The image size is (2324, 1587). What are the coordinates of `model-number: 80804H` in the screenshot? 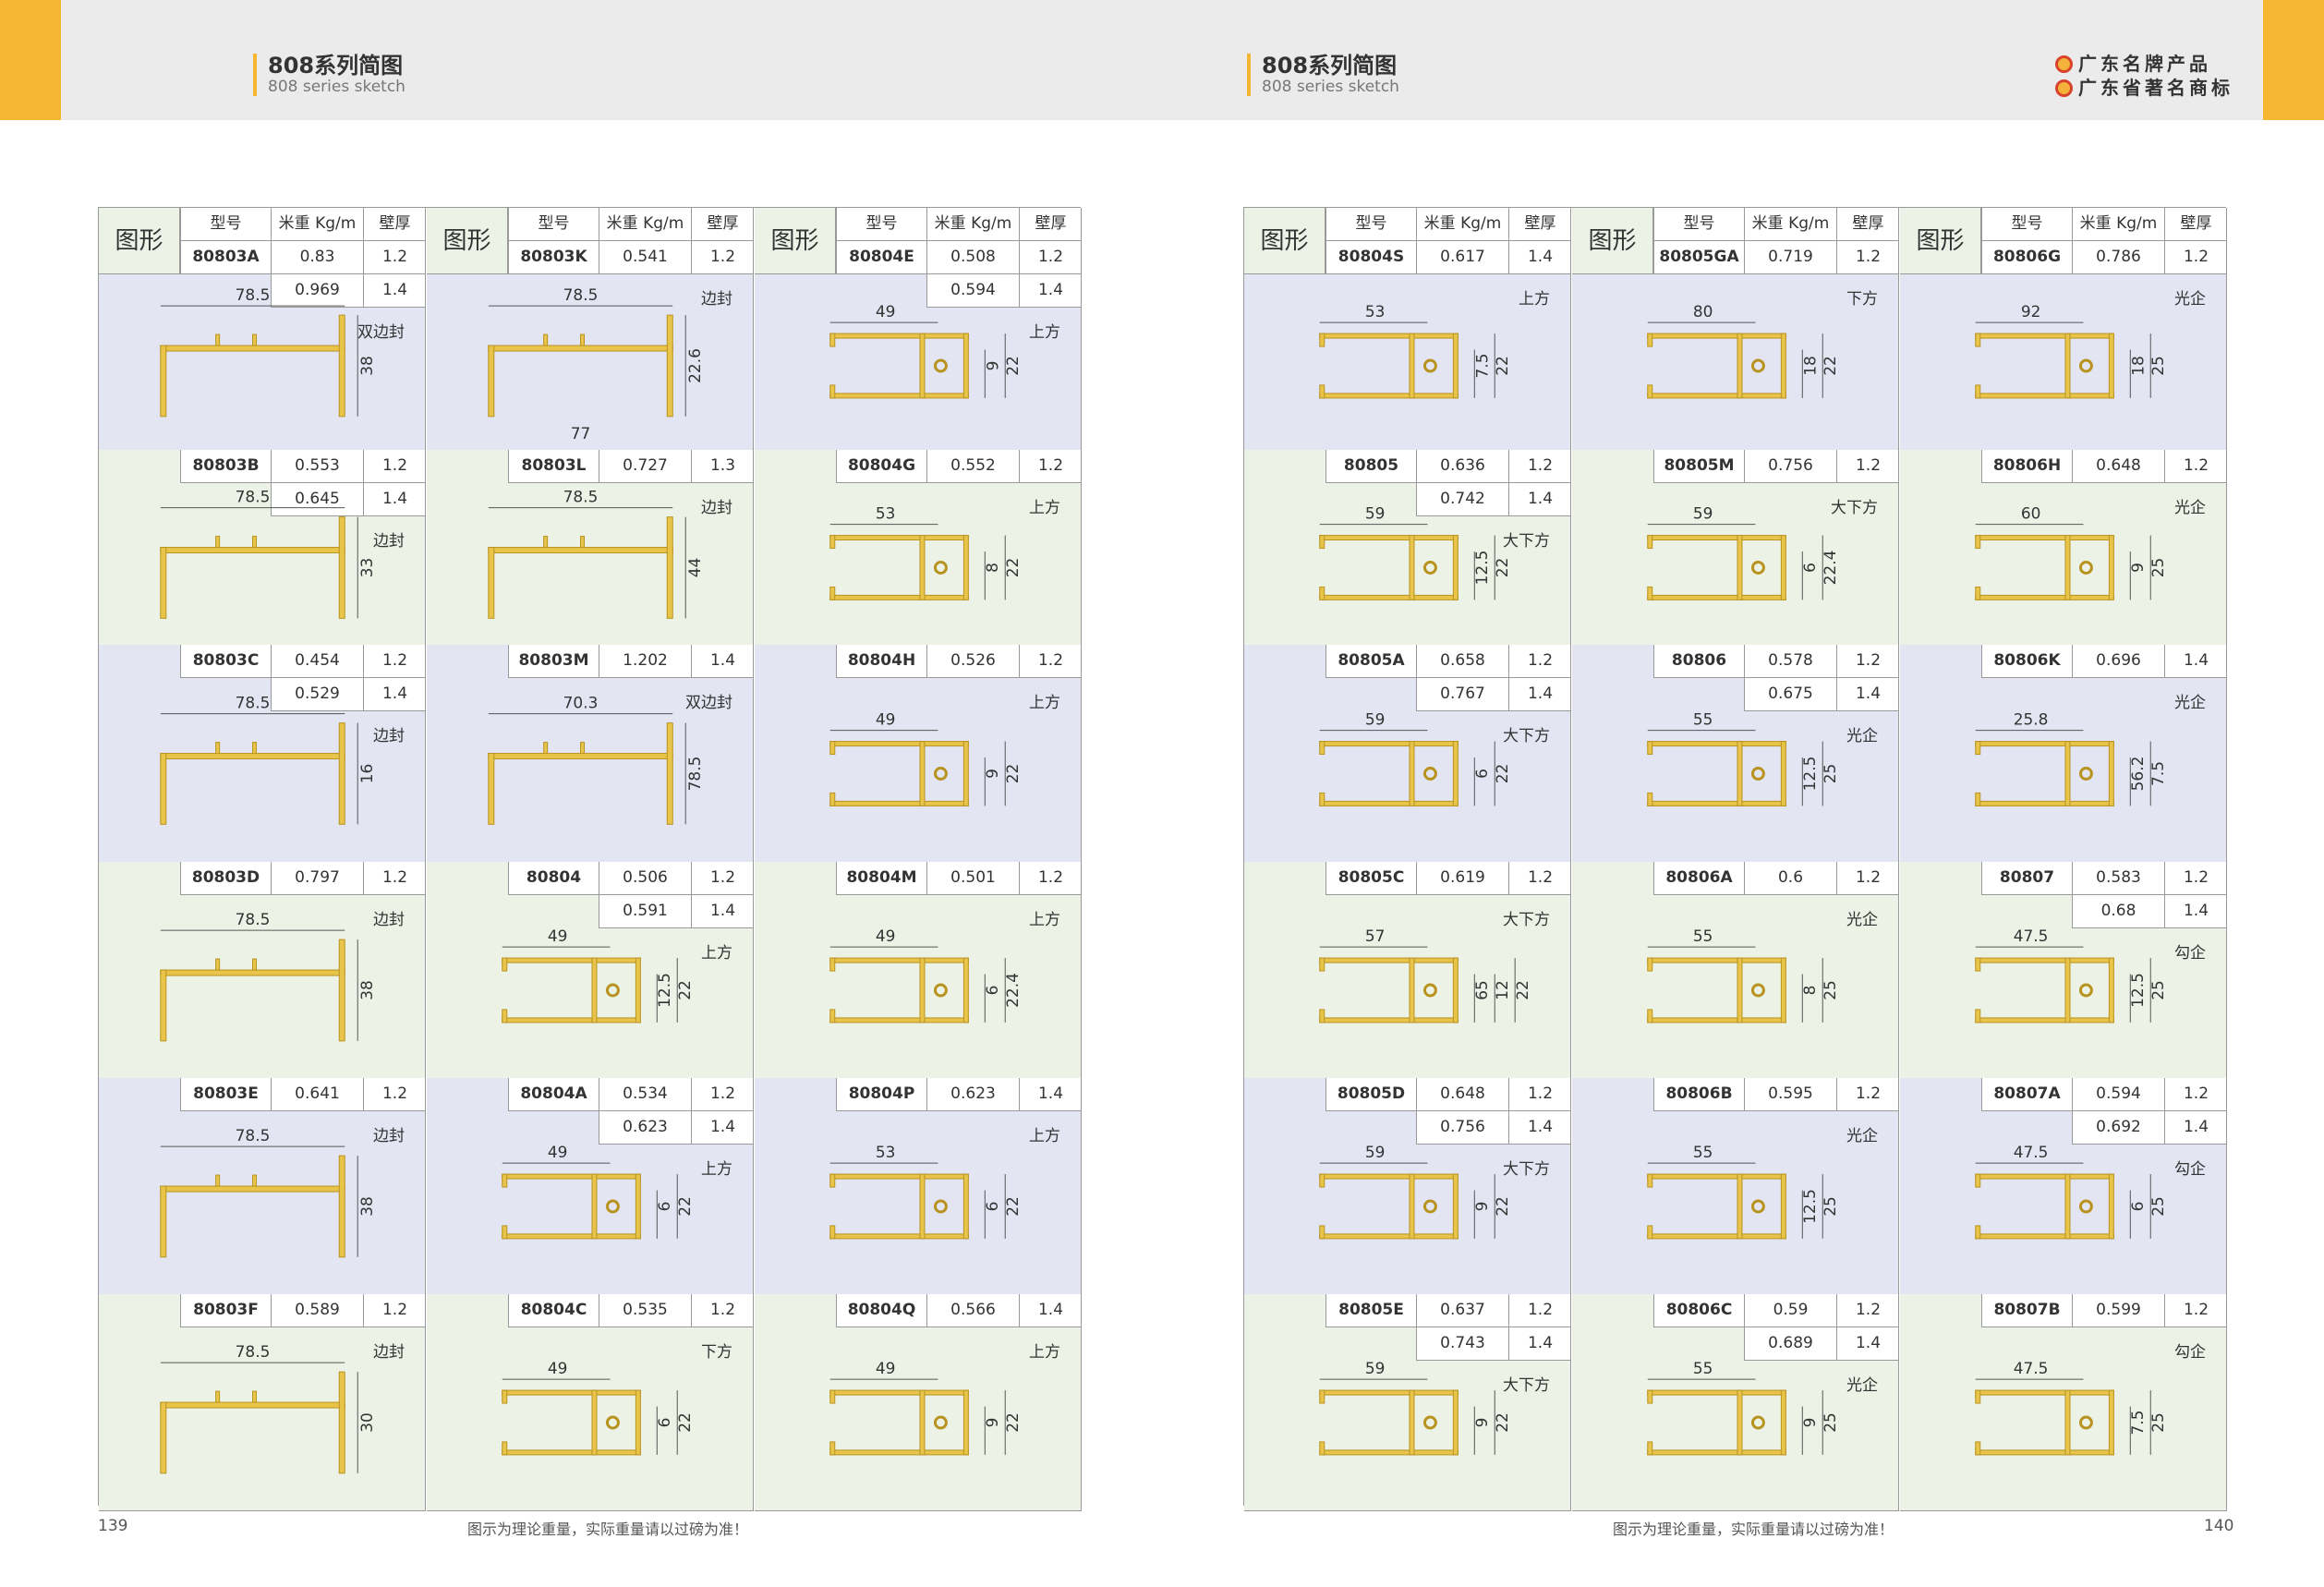 It's located at (881, 661).